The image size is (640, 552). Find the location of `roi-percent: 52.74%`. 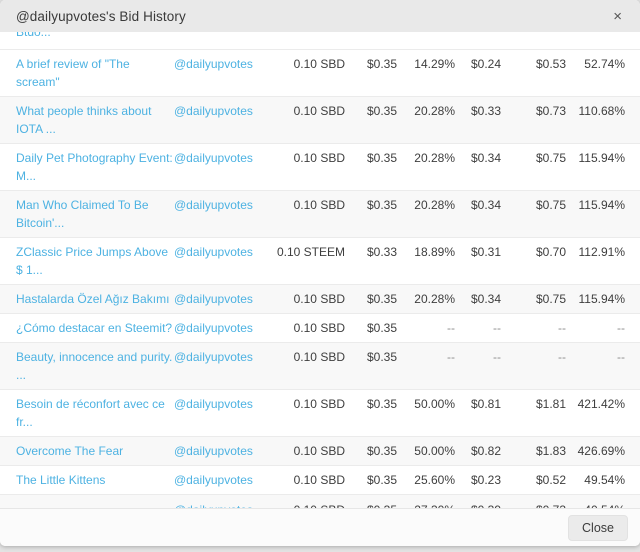

roi-percent: 52.74% is located at coordinates (604, 64).